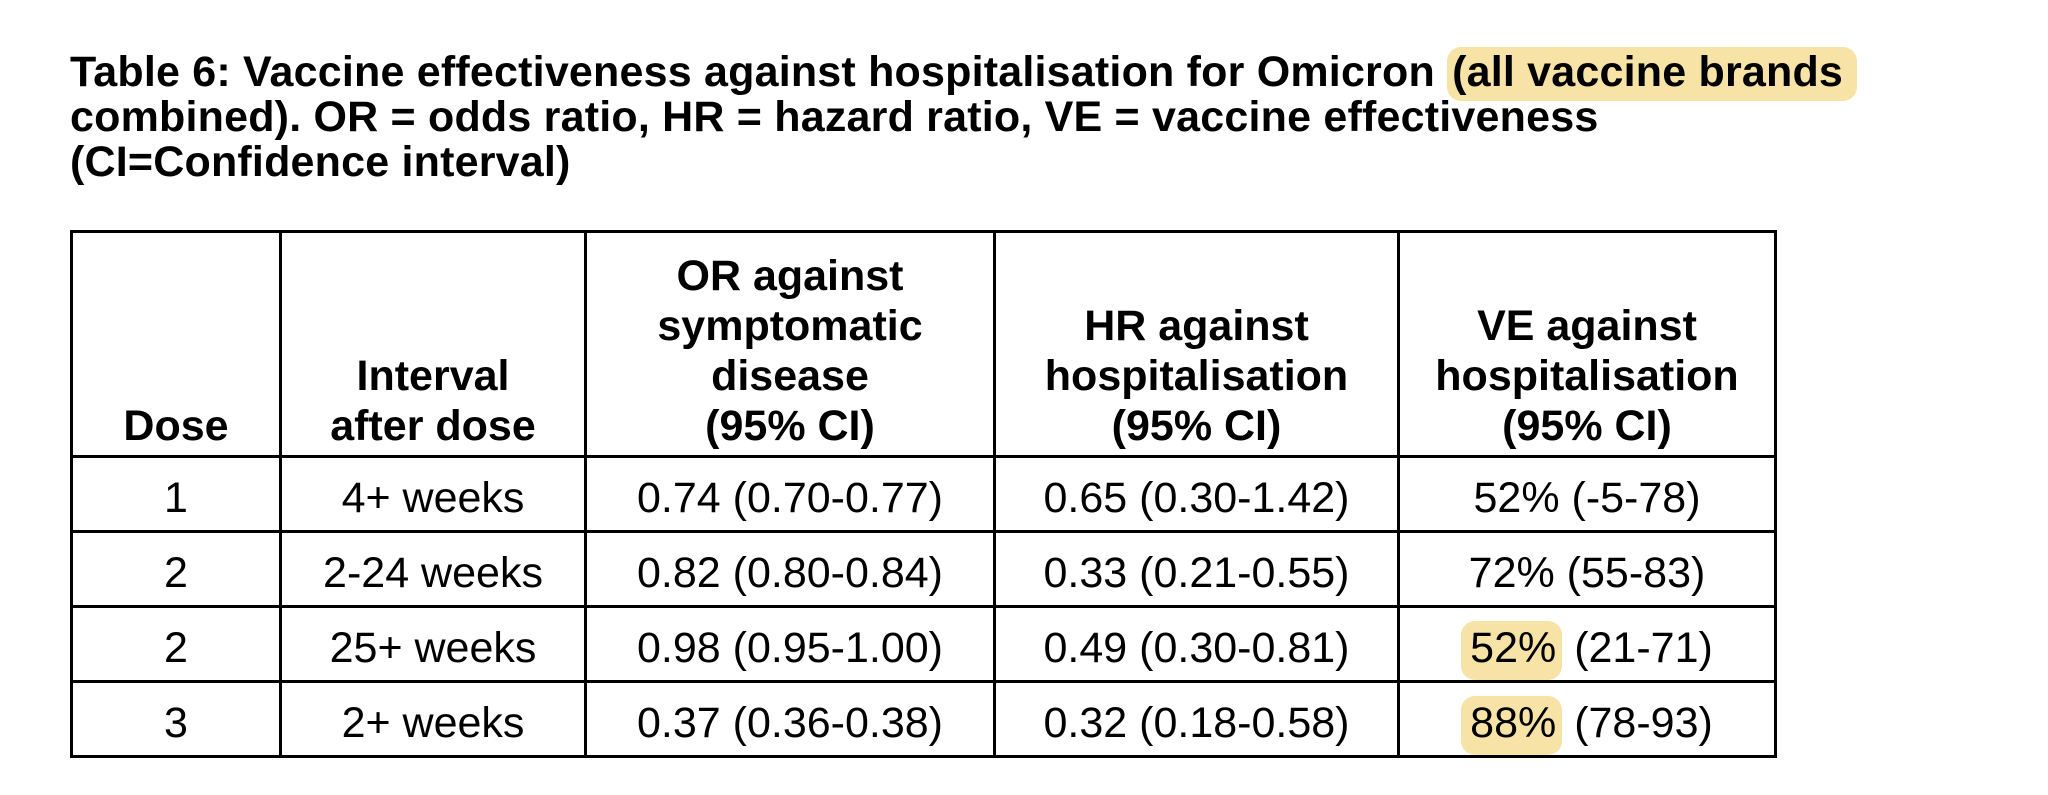  Describe the element at coordinates (1587, 573) in the screenshot. I see `cell-ve-text: 72% (55-83)` at that location.